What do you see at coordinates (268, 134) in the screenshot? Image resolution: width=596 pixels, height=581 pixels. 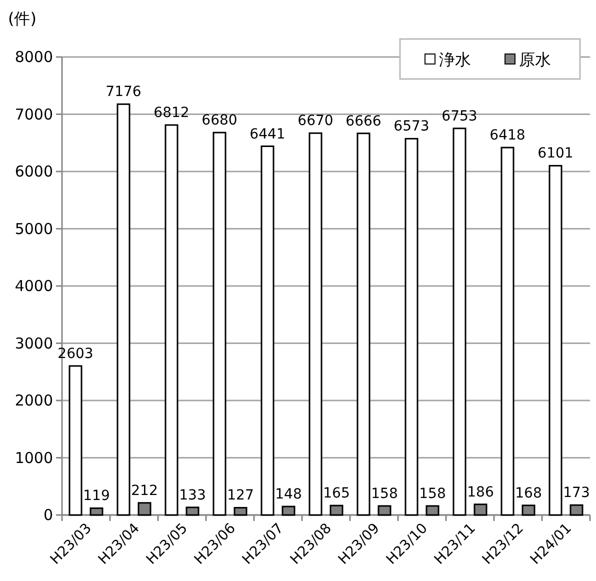 I see `data-label: 6441` at bounding box center [268, 134].